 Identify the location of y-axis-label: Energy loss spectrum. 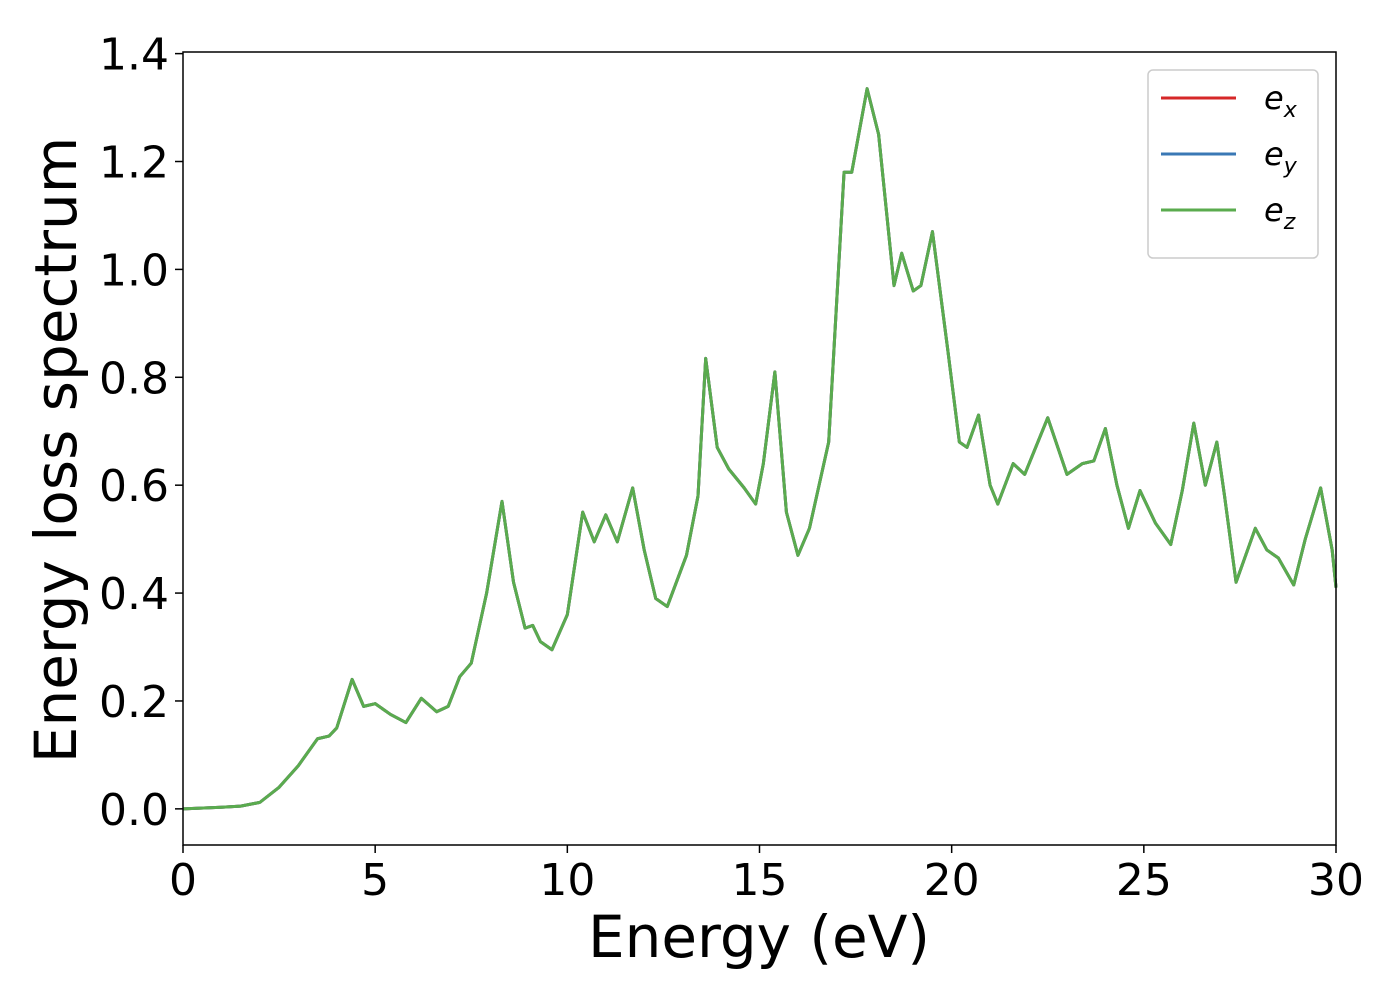
(56, 450).